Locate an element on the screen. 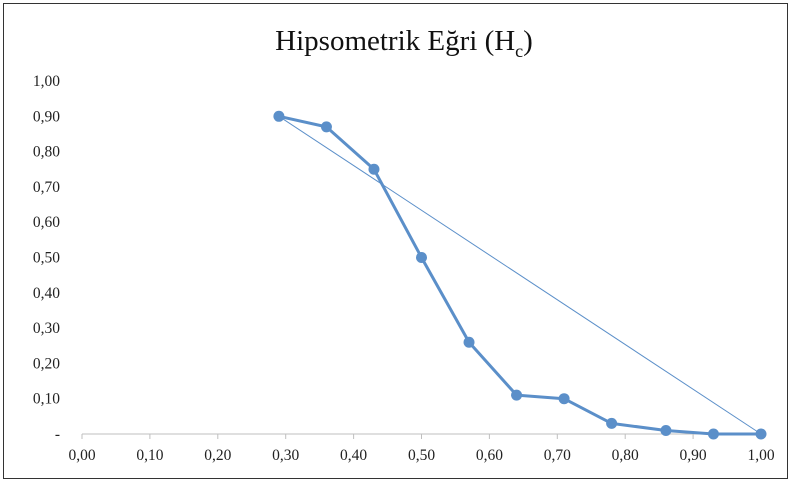 The image size is (793, 484). y-tick-label: 0,30 is located at coordinates (46, 328).